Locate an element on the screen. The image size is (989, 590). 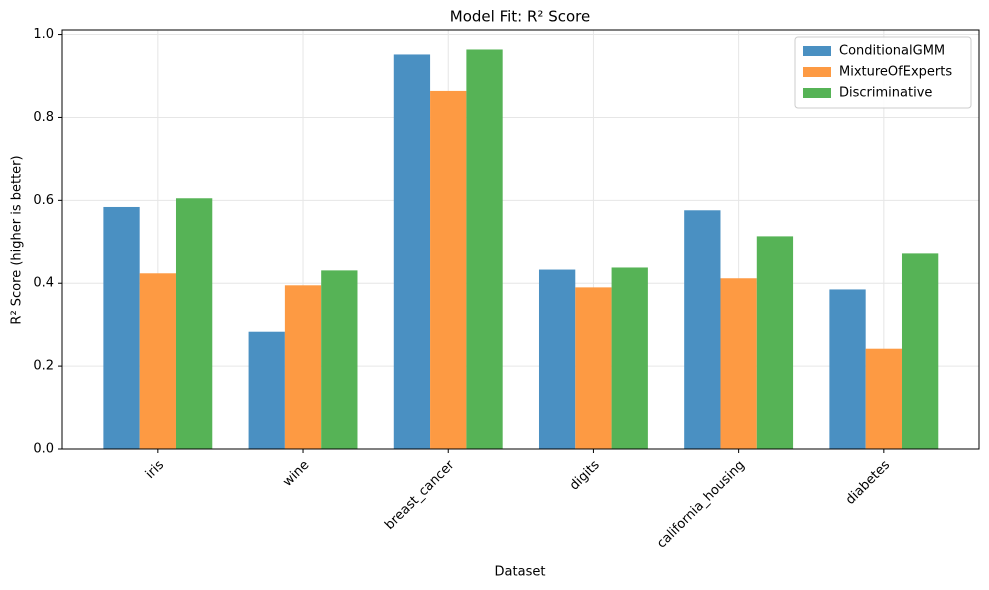
y-tick-label: 0.2 is located at coordinates (43, 366).